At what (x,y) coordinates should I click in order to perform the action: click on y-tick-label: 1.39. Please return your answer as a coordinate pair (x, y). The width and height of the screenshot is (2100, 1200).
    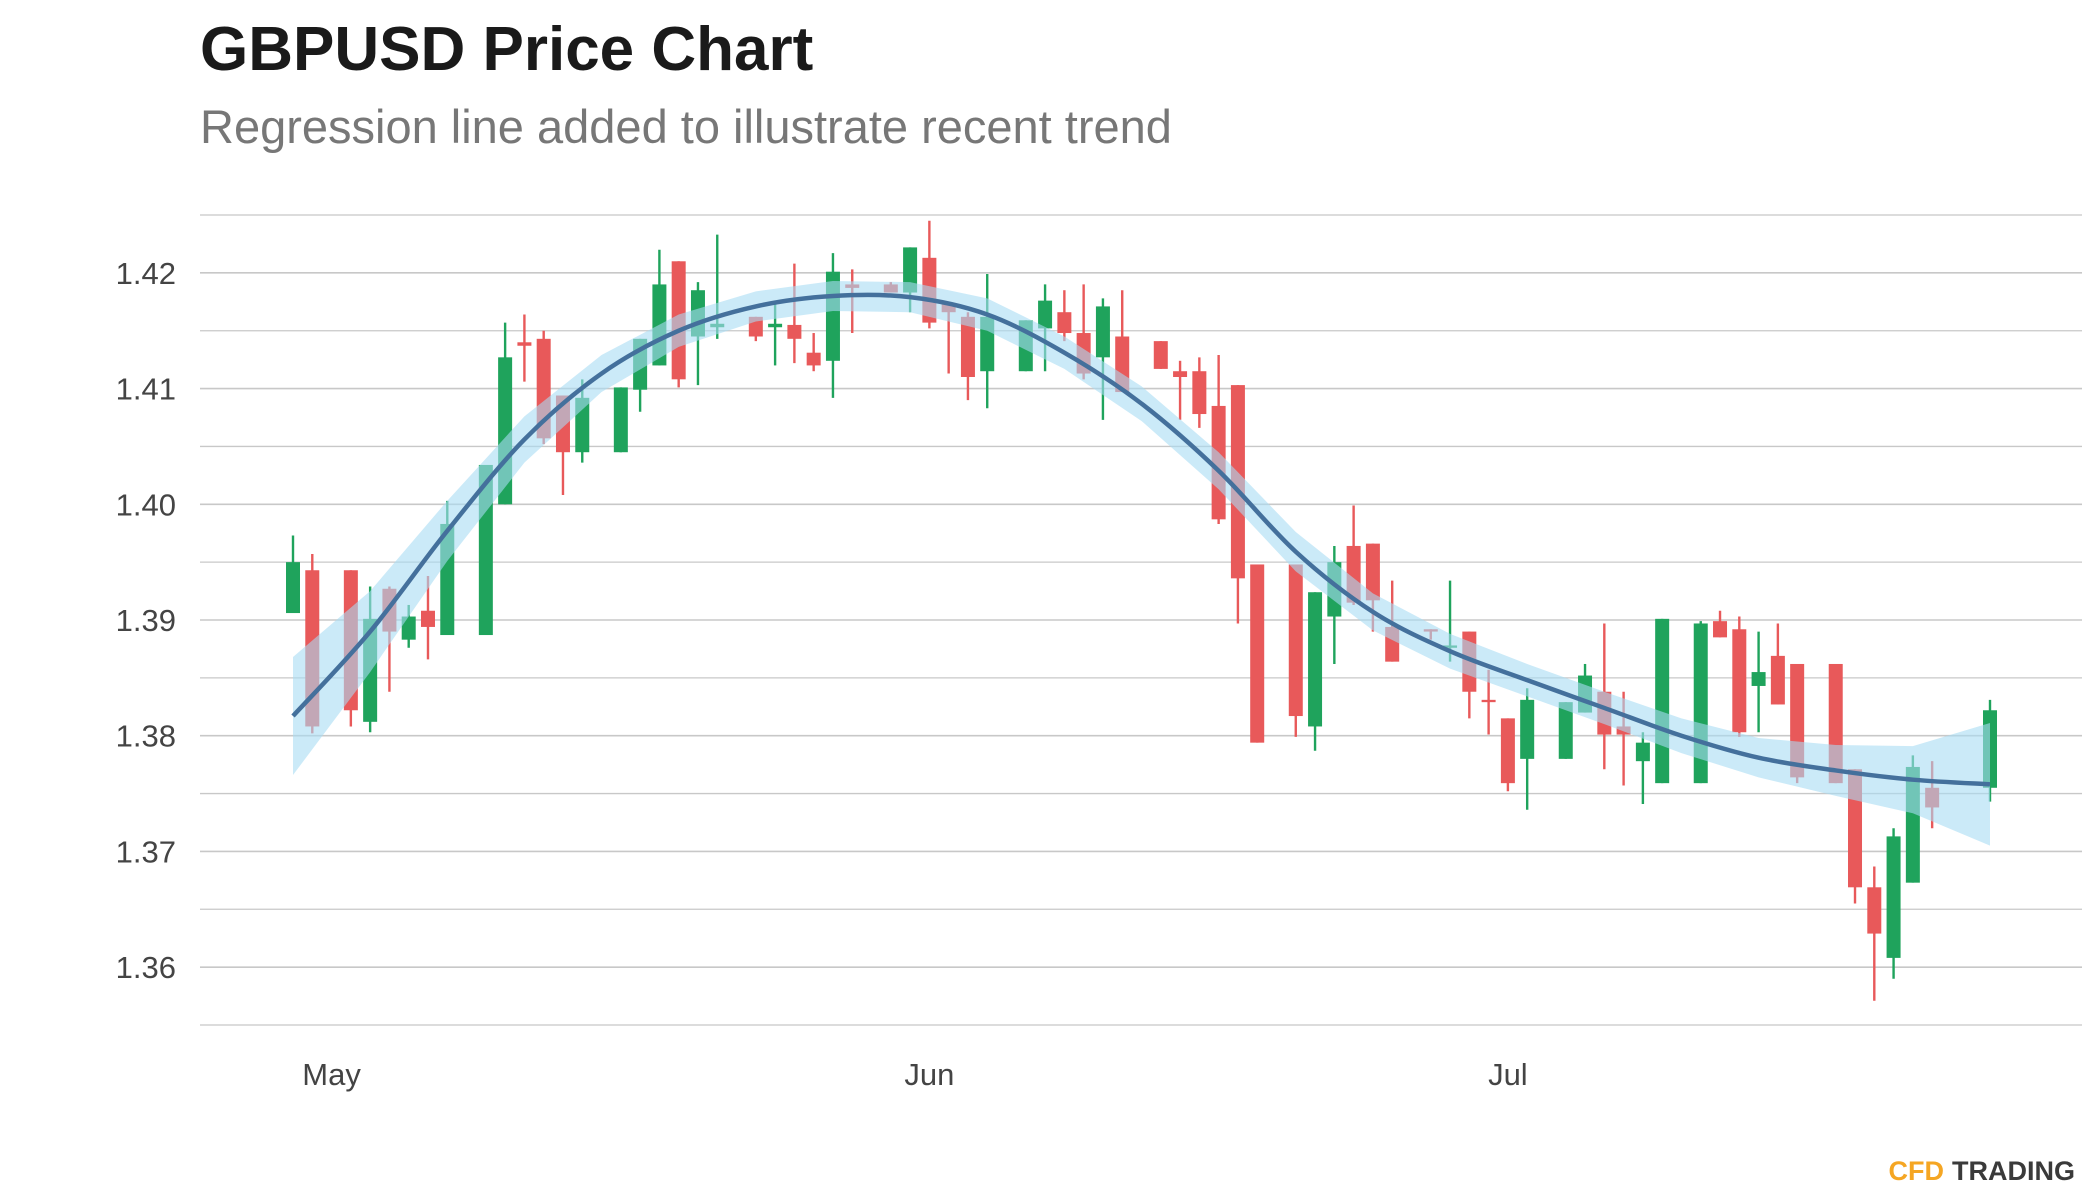
    Looking at the image, I should click on (146, 620).